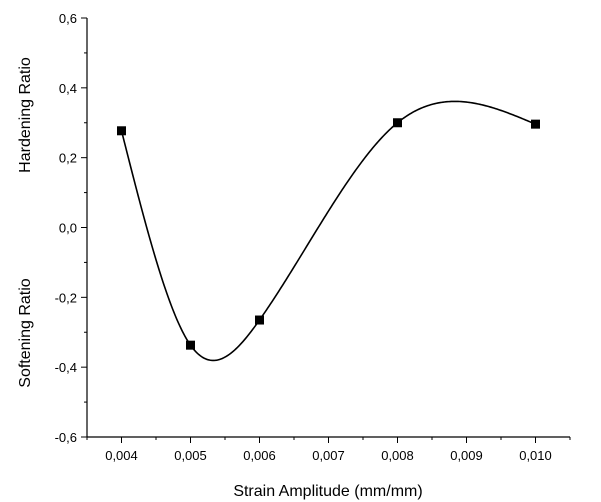 Image resolution: width=601 pixels, height=502 pixels. What do you see at coordinates (68, 228) in the screenshot?
I see `y-tick-label: 0,0` at bounding box center [68, 228].